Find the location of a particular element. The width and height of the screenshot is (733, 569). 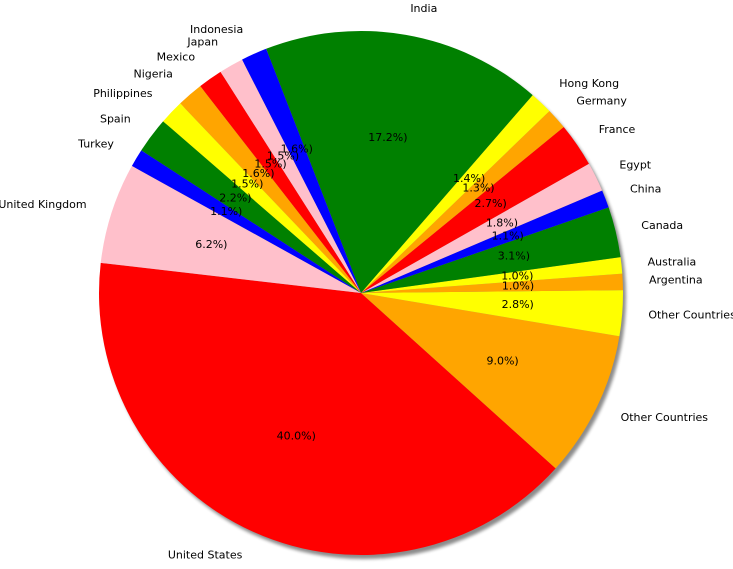

percent-label: 1.4%) is located at coordinates (469, 178).